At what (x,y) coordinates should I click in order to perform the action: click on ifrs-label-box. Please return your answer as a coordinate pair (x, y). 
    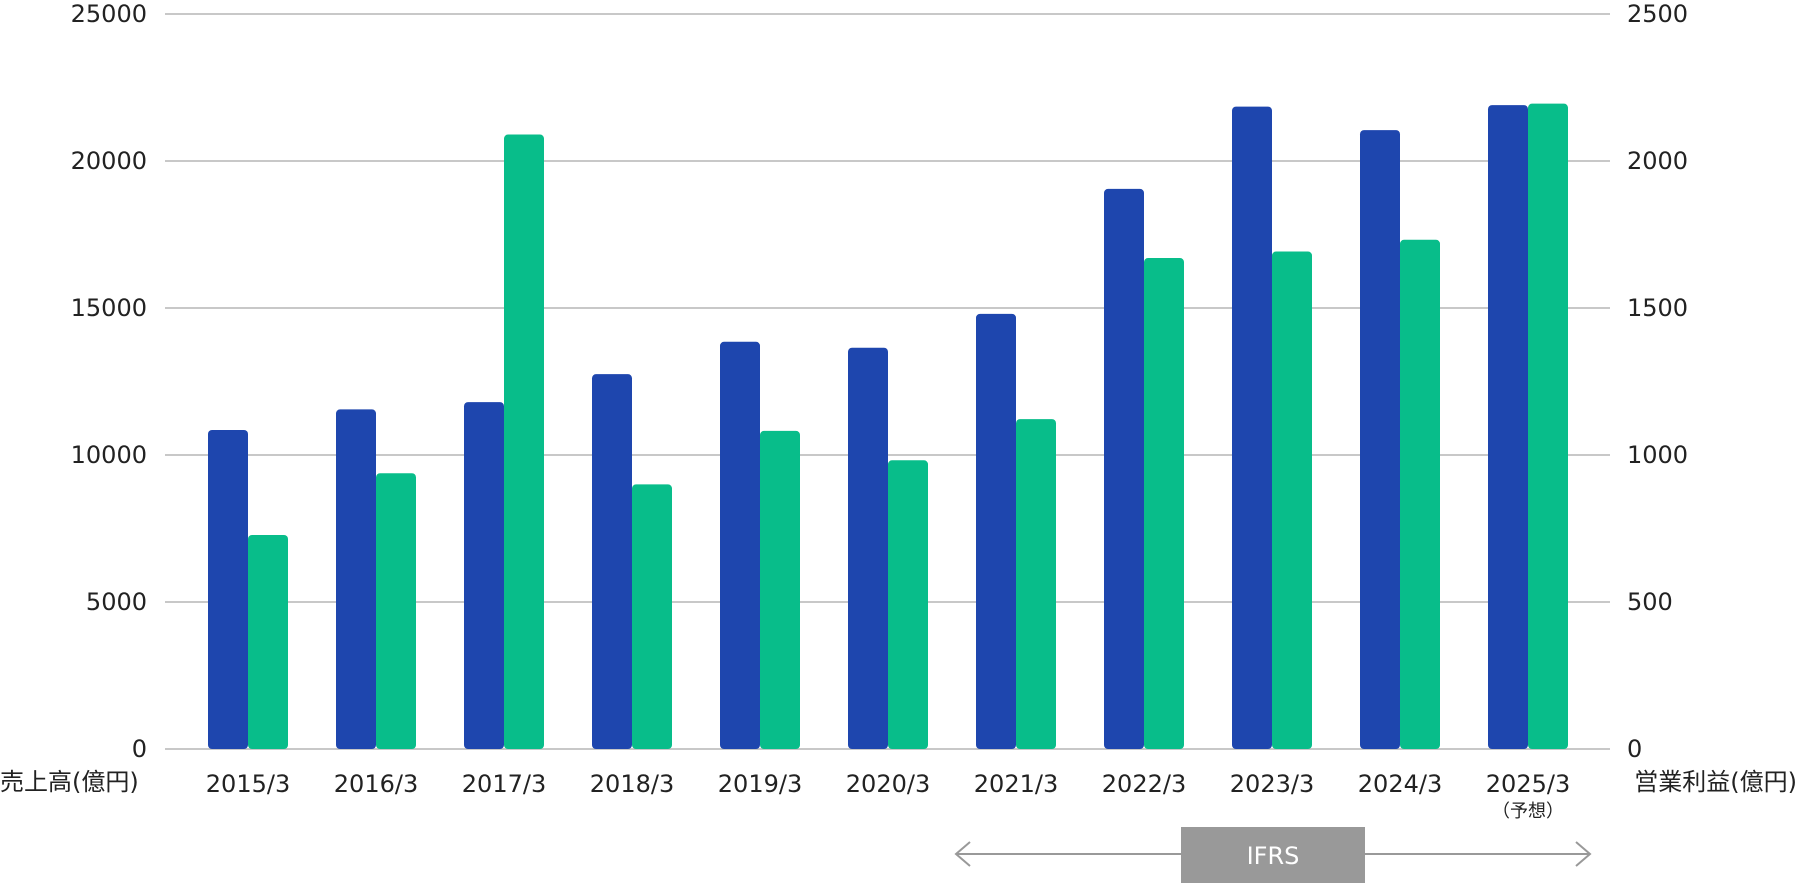
    Looking at the image, I should click on (1273, 855).